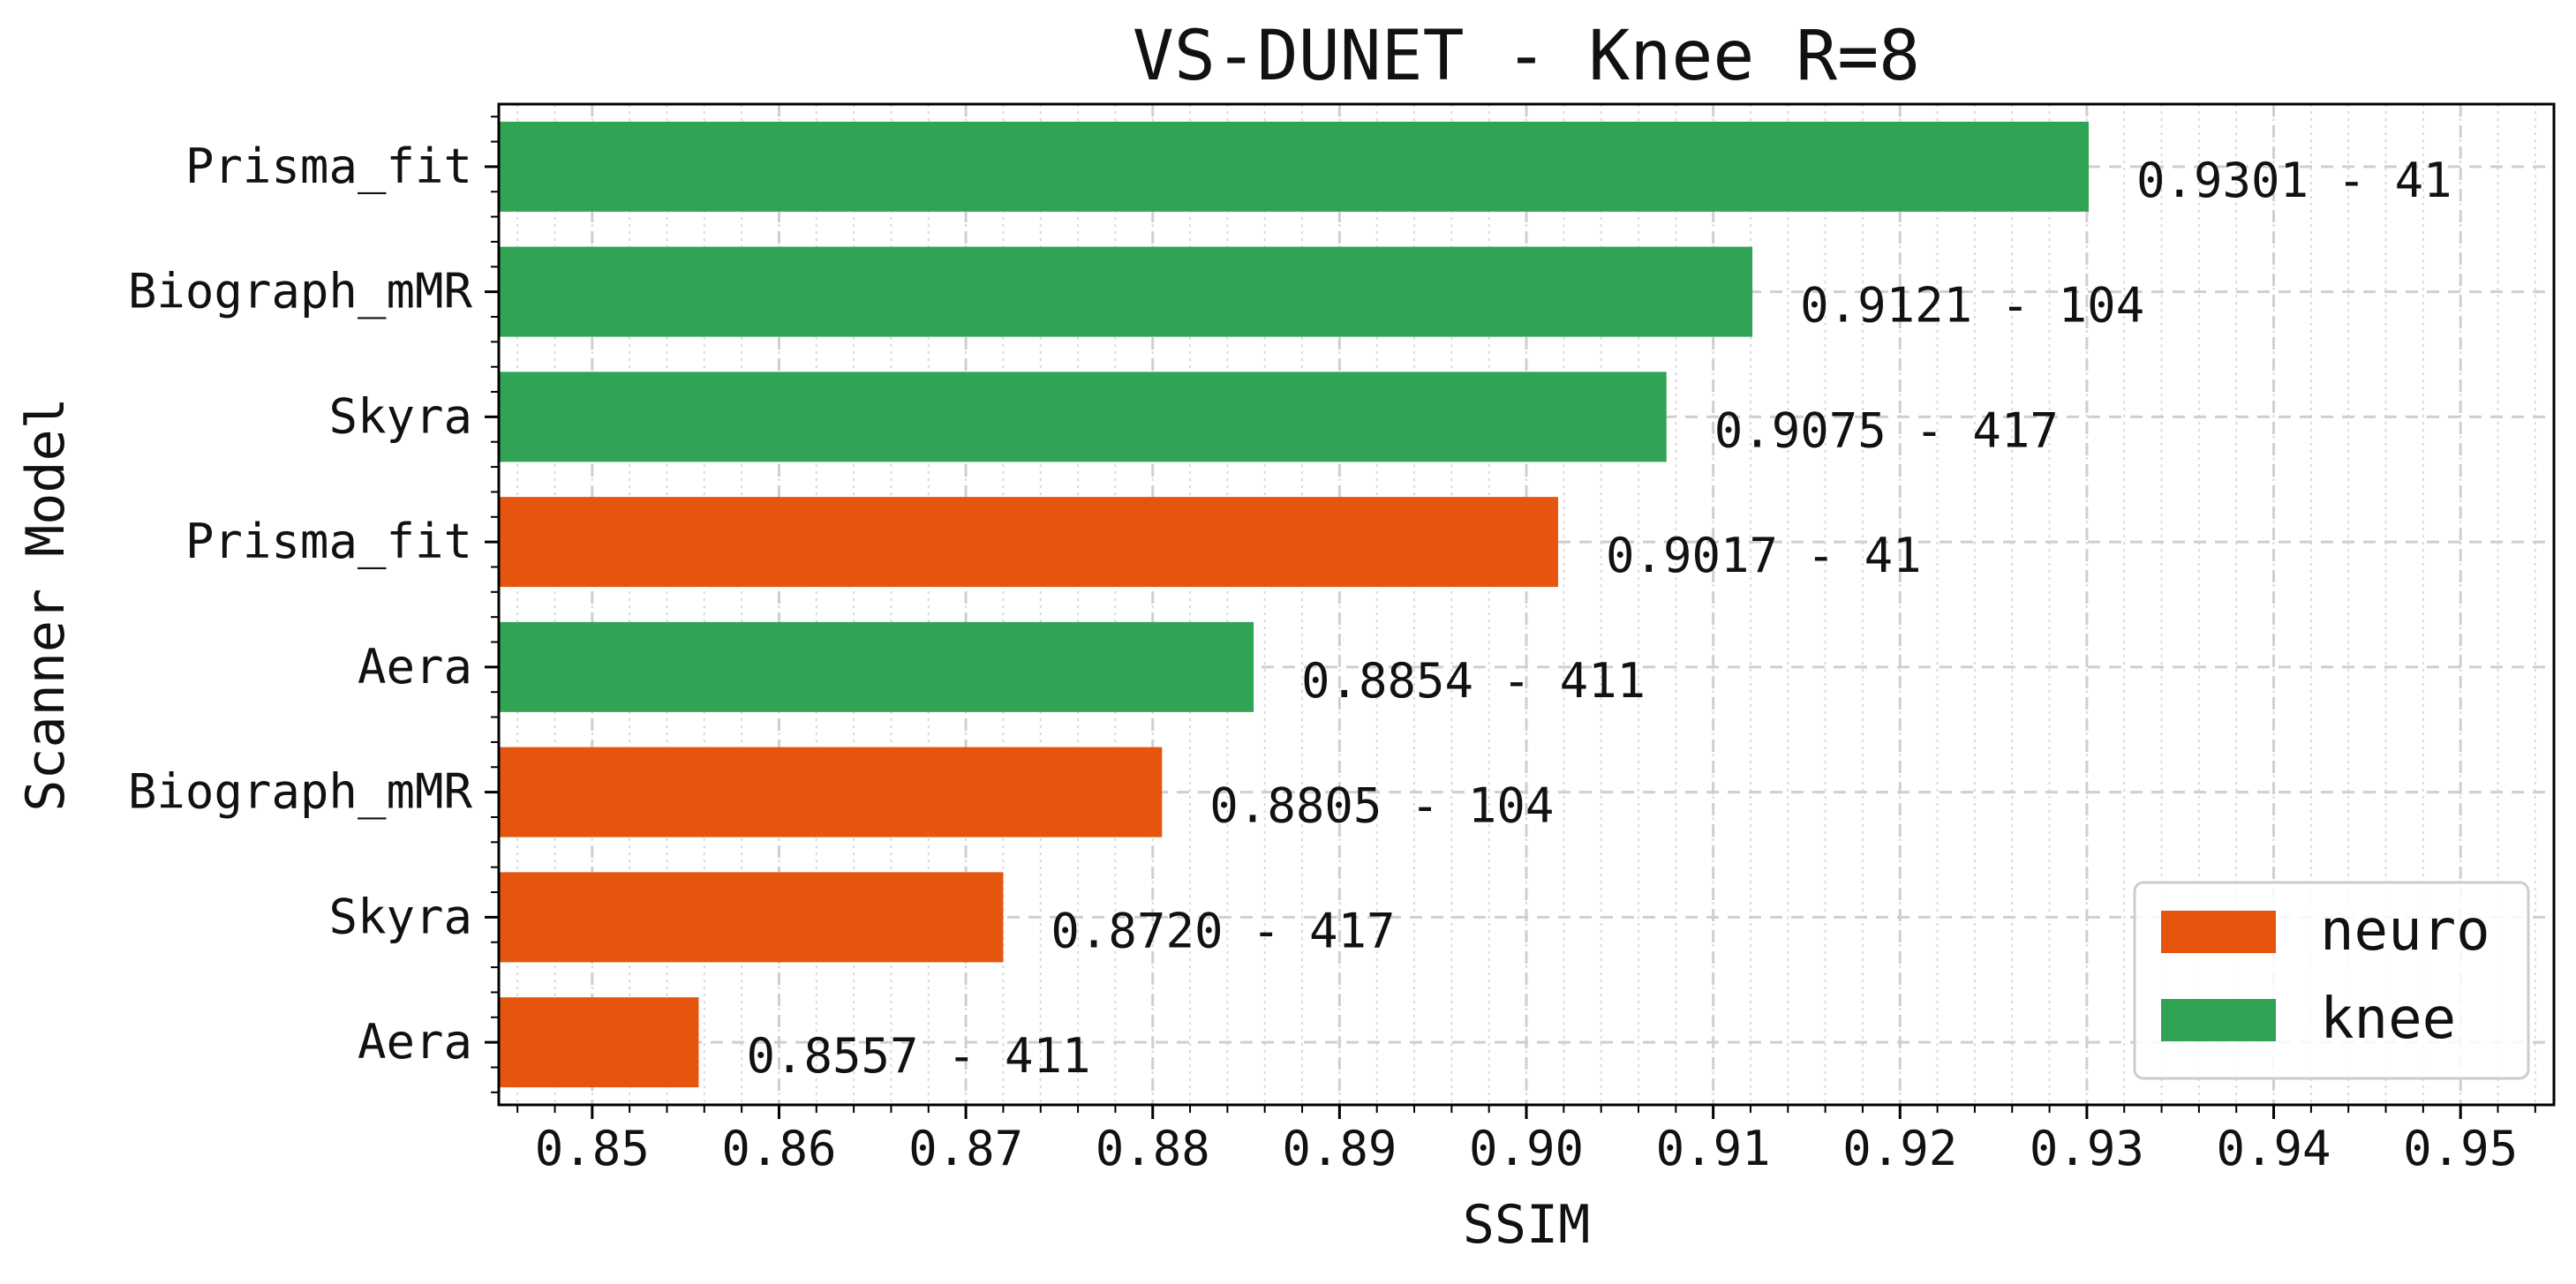 This screenshot has width=2576, height=1284. Describe the element at coordinates (1527, 56) in the screenshot. I see `chart-title: VS-DUNET - Knee R=8` at that location.